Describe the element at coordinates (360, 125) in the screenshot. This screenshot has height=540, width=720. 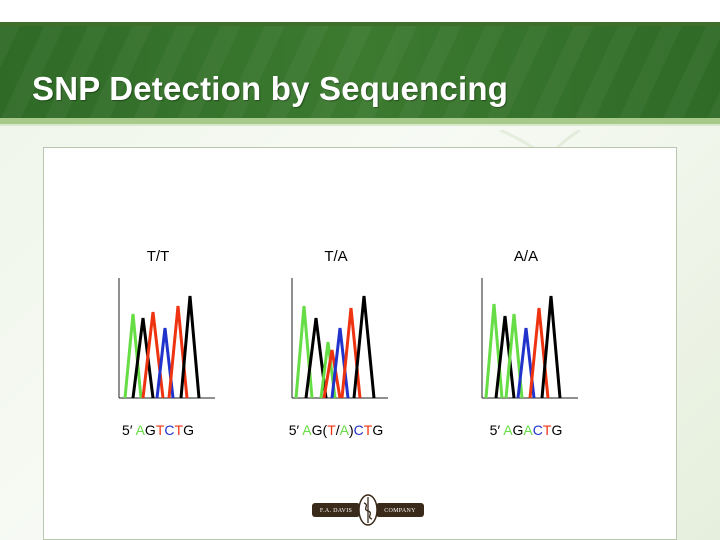
I see `title-underline-thin-stripe` at that location.